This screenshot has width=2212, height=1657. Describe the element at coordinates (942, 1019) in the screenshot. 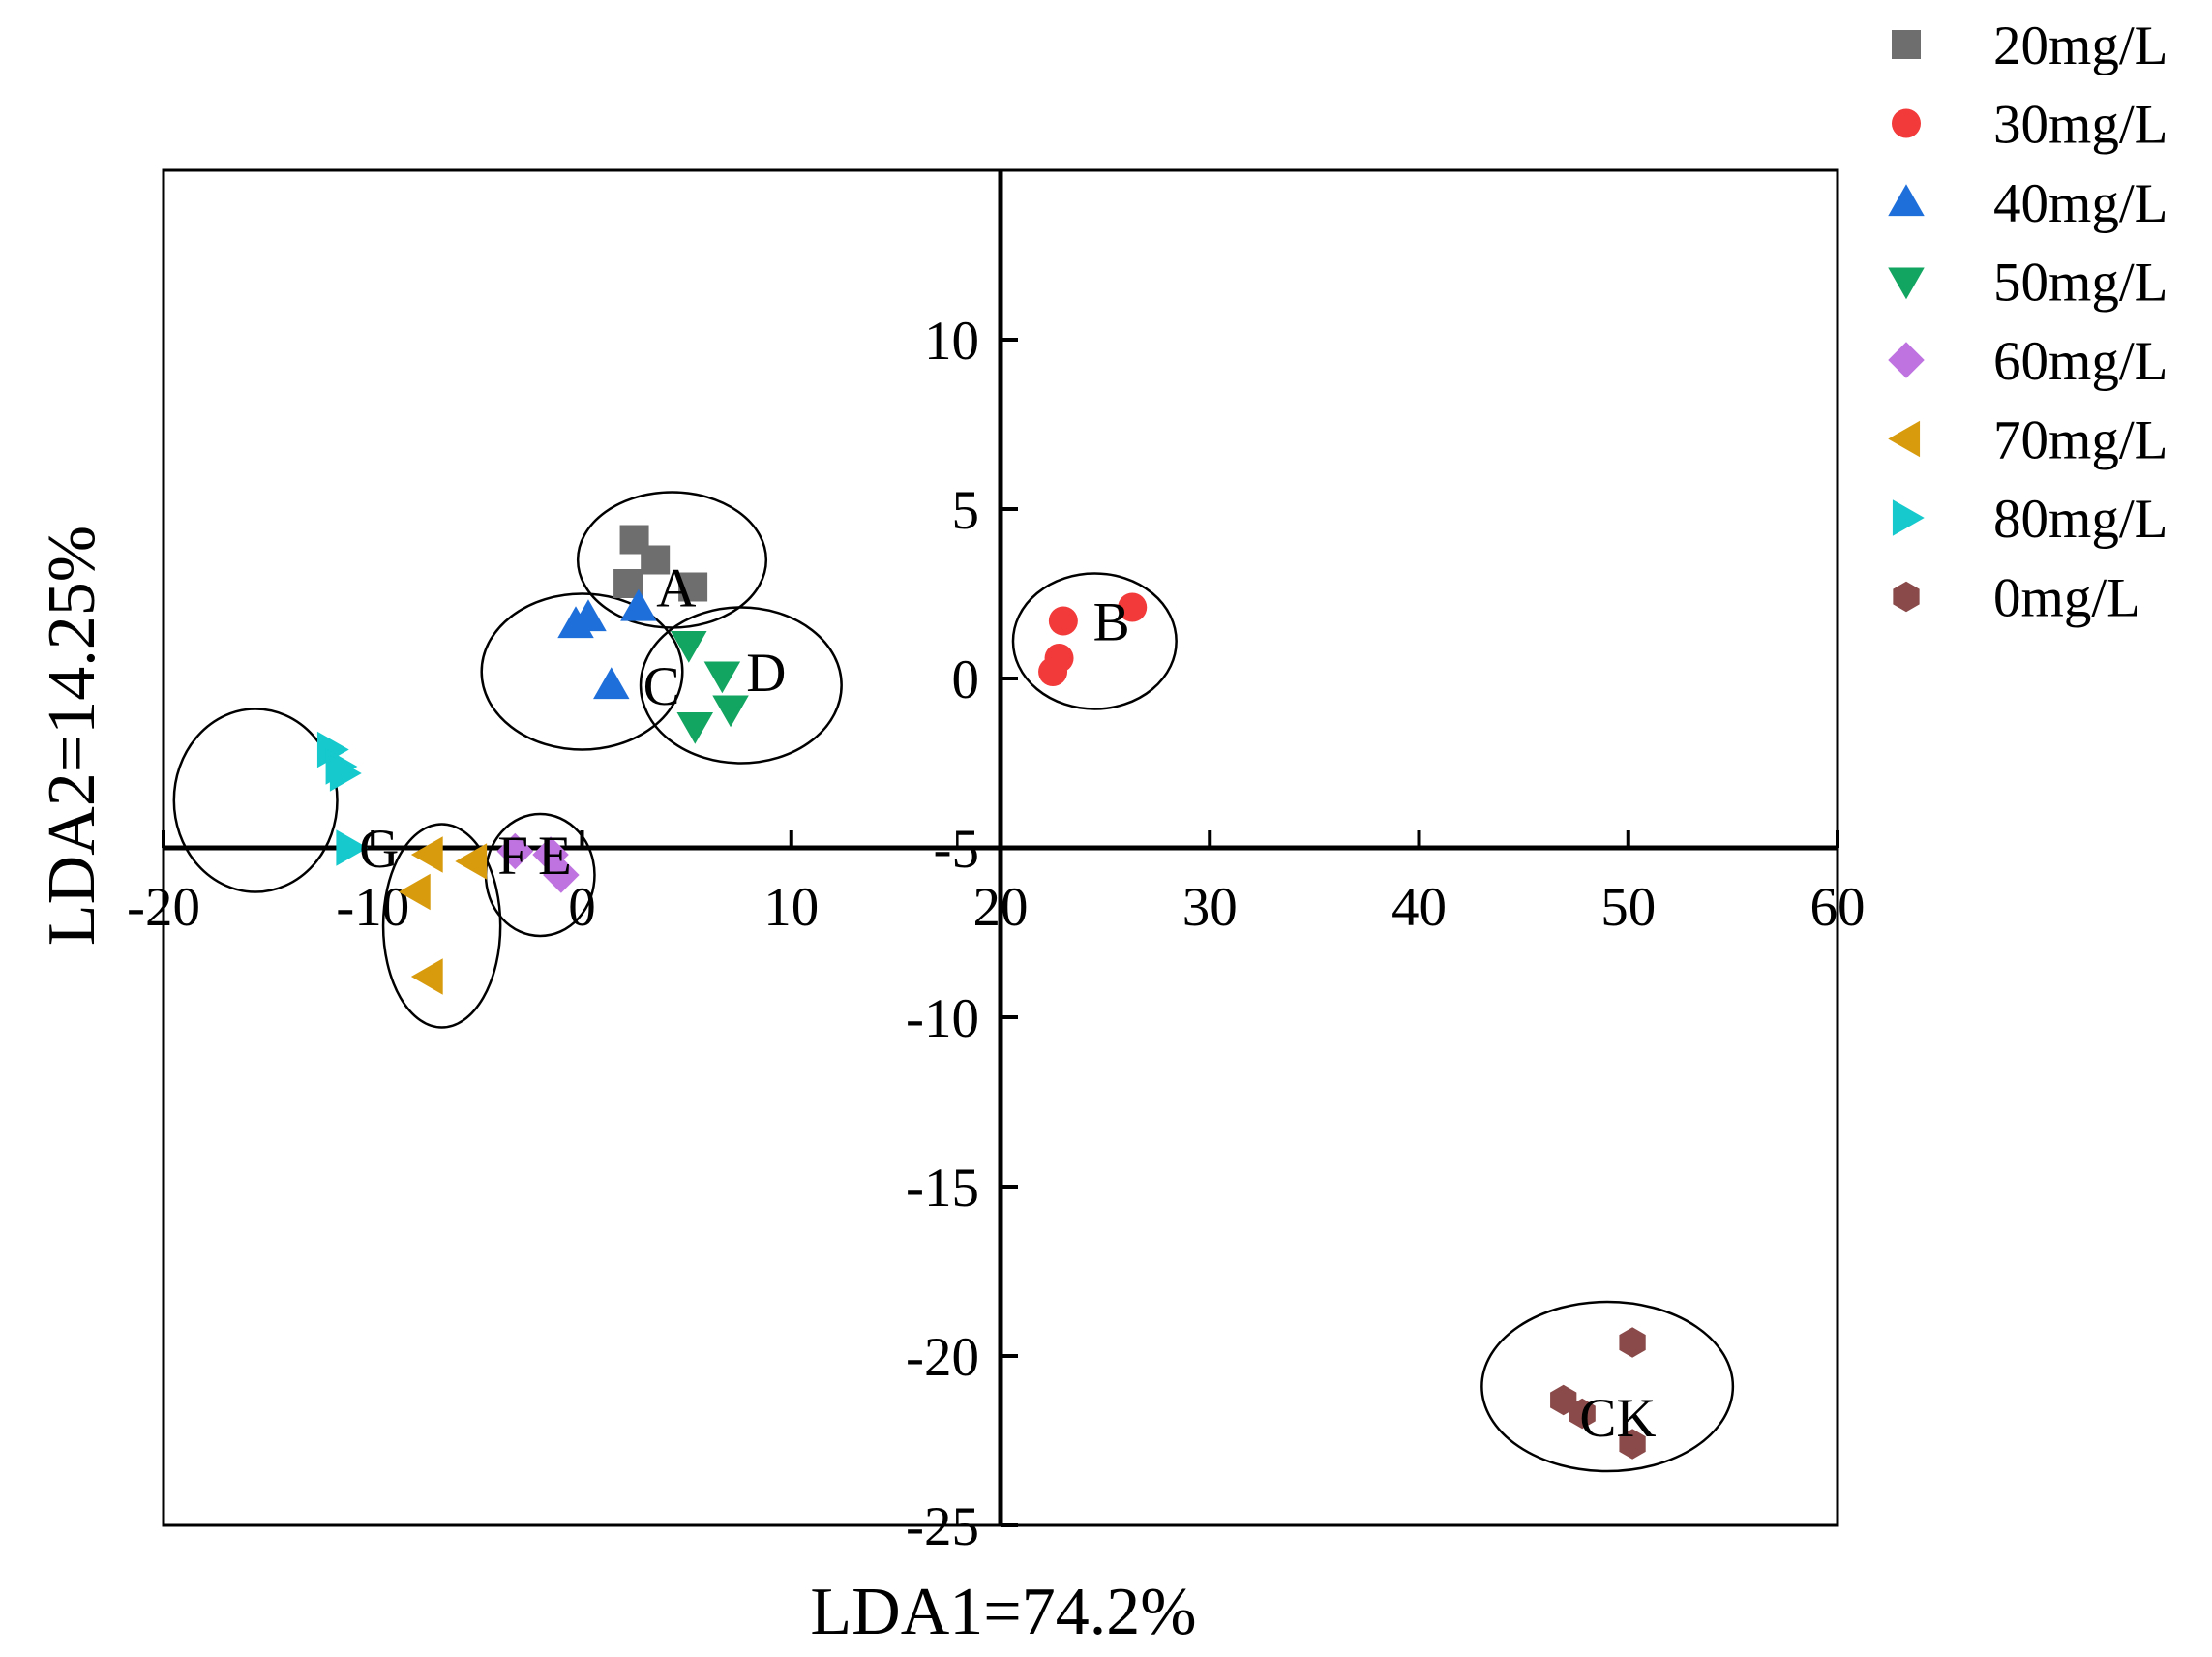

I see `y-tick-label: -10` at that location.